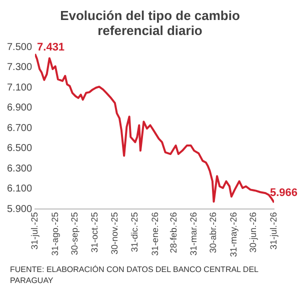 Image resolution: width=300 pixels, height=300 pixels. What do you see at coordinates (19, 108) in the screenshot?
I see `y-tick-label: 6.900` at bounding box center [19, 108].